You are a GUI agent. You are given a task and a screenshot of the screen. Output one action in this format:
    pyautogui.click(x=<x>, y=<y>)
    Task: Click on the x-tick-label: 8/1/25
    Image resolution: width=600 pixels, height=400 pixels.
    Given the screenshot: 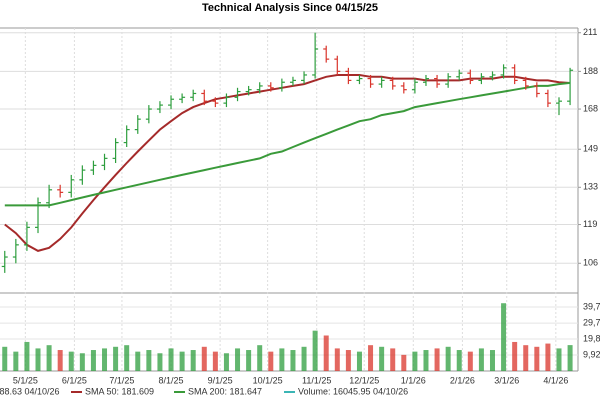 What is the action you would take?
    pyautogui.click(x=171, y=380)
    